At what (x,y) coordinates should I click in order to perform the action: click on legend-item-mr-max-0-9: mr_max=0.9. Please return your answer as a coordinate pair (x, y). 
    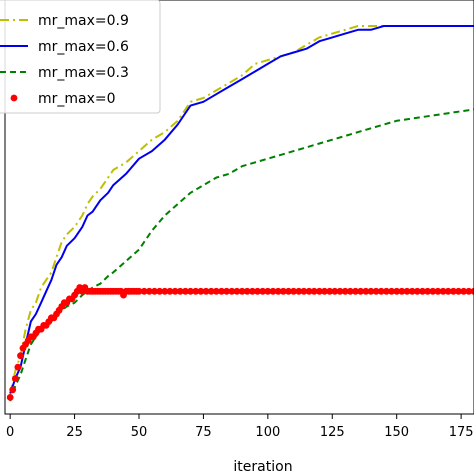
    Looking at the image, I should click on (64, 21).